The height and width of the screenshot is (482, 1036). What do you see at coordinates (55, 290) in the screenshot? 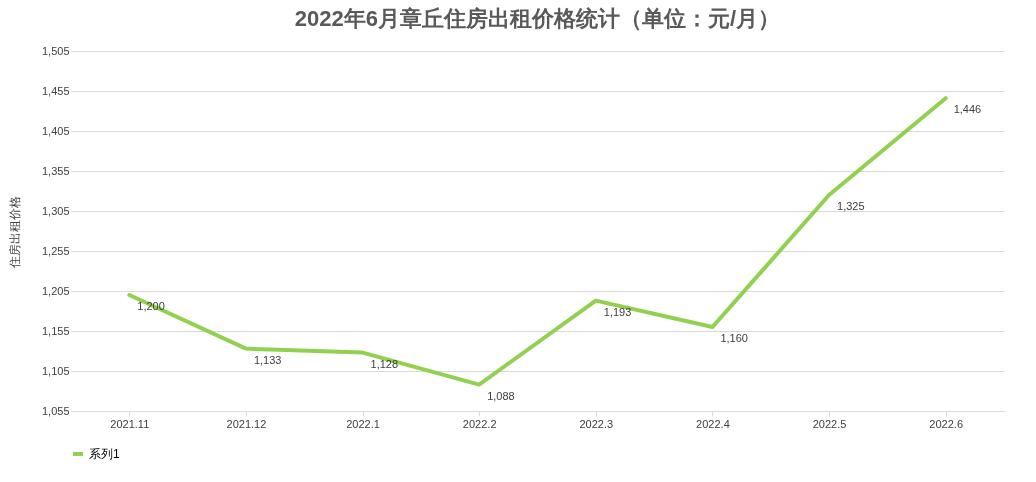
I see `y-tick-label: 1,205` at bounding box center [55, 290].